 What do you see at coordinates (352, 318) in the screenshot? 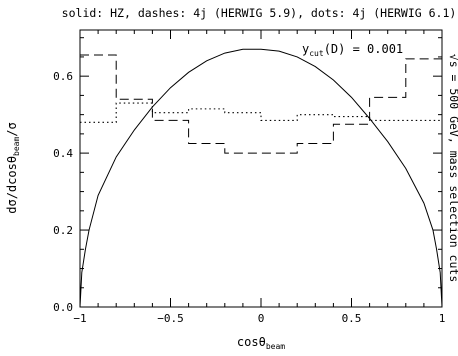
I see `x-tick-label: 0.5` at bounding box center [352, 318].